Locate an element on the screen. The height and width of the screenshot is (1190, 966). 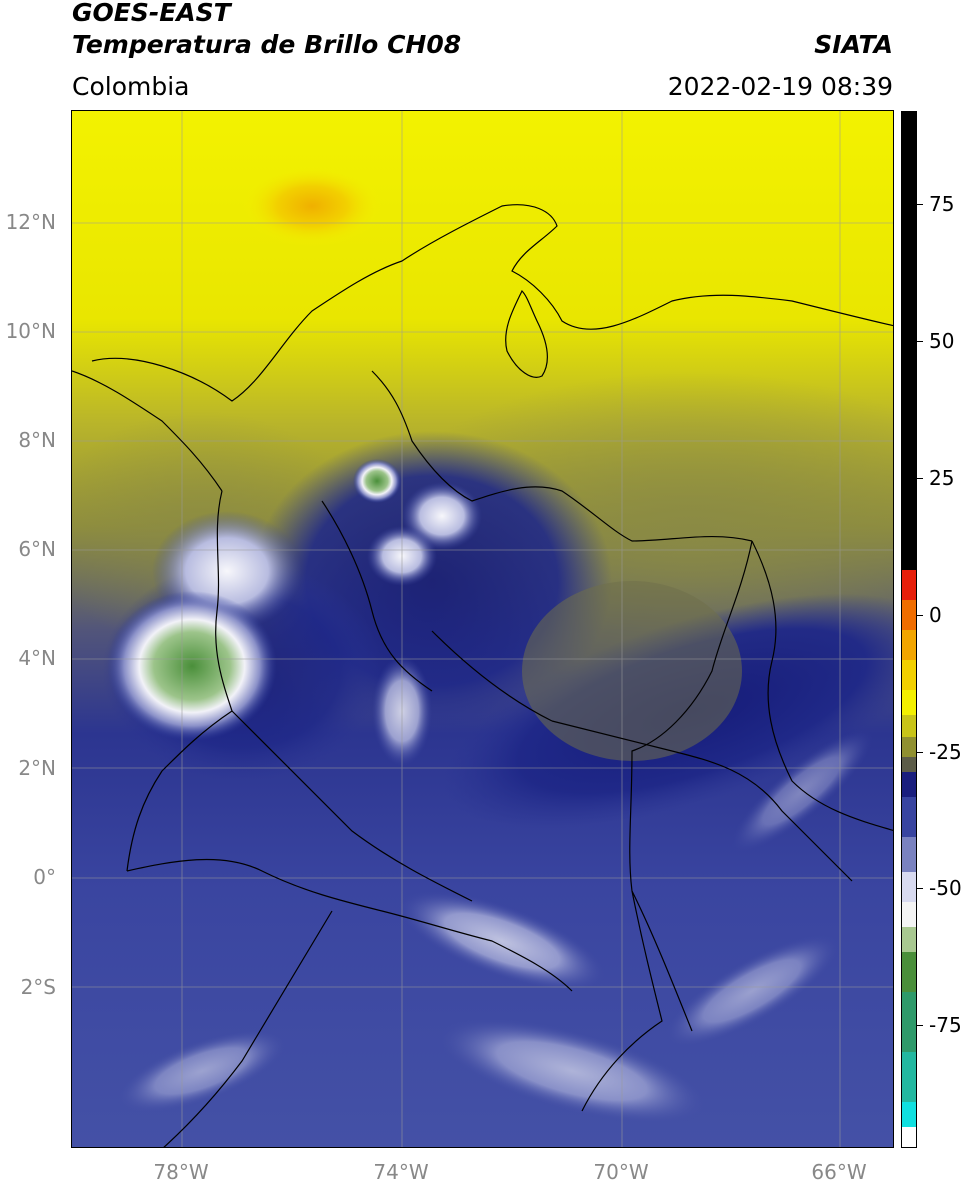
colorbar is located at coordinates (909, 629).